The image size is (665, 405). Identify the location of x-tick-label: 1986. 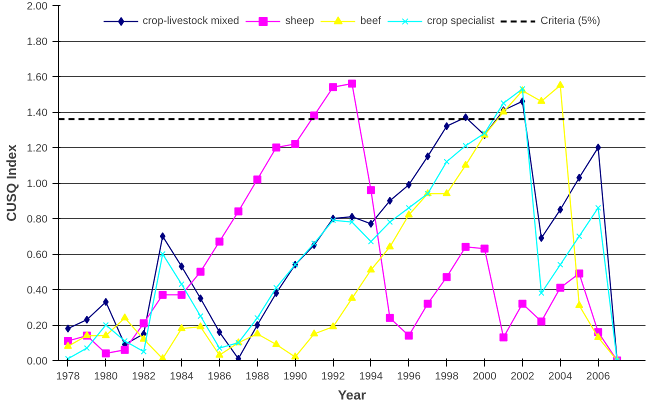
(220, 376).